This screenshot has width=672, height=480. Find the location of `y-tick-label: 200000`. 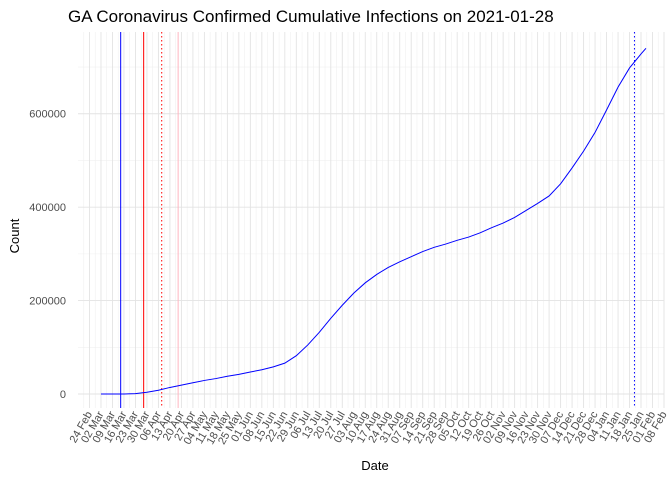

y-tick-label: 200000 is located at coordinates (47, 302).